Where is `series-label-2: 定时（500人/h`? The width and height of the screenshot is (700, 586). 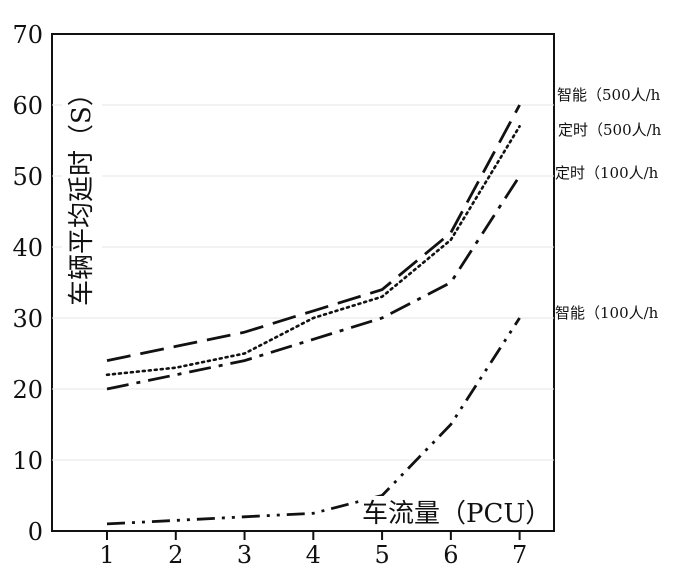
series-label-2: 定时（500人/h is located at coordinates (610, 130).